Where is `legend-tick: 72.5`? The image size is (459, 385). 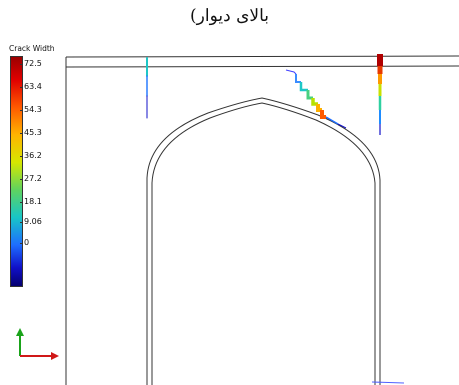
legend-tick: 72.5 is located at coordinates (31, 63).